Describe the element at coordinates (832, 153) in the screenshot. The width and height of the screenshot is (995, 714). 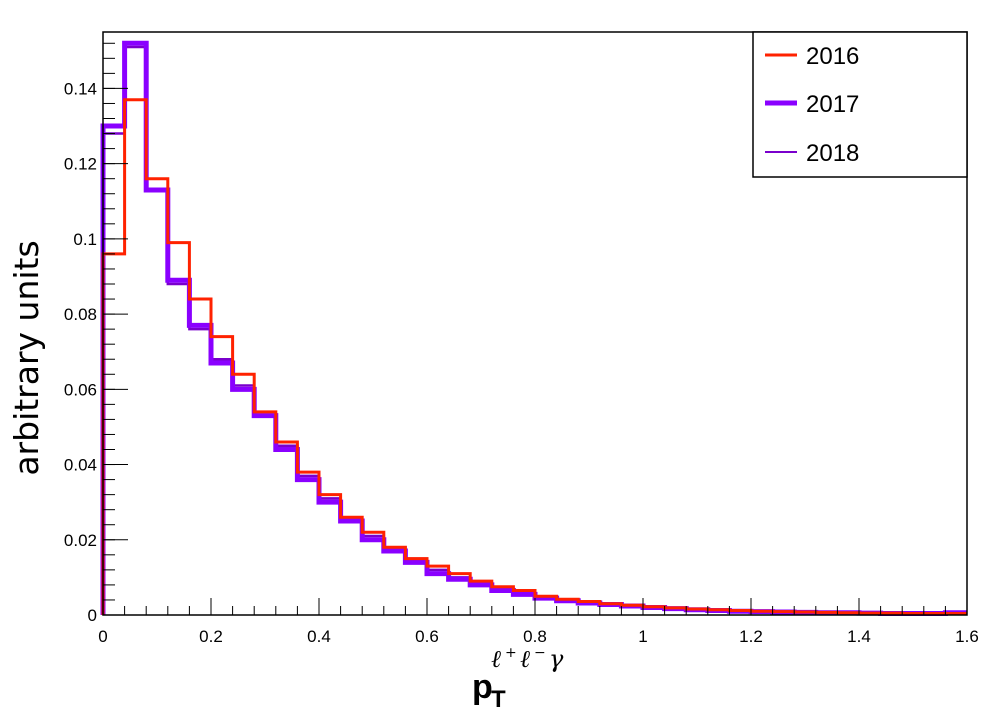
I see `legend-label-2018: 2018` at that location.